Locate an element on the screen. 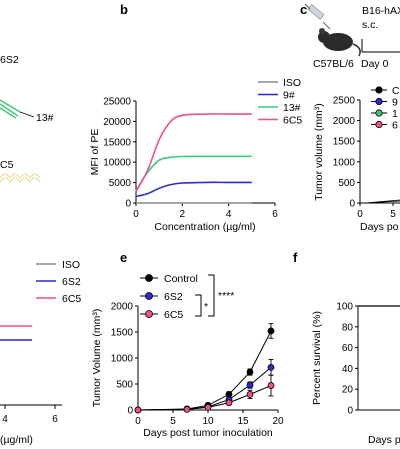 The width and height of the screenshot is (400, 449). panel-c-legend-label: 6 is located at coordinates (395, 125).